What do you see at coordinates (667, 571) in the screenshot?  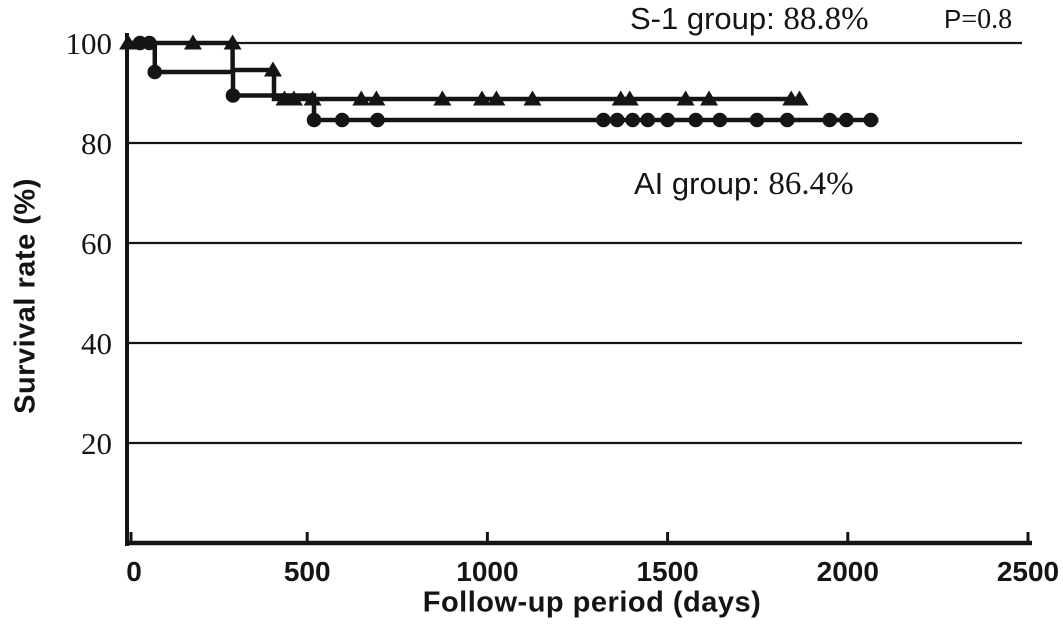 I see `x-tick-label-1500: 1500` at bounding box center [667, 571].